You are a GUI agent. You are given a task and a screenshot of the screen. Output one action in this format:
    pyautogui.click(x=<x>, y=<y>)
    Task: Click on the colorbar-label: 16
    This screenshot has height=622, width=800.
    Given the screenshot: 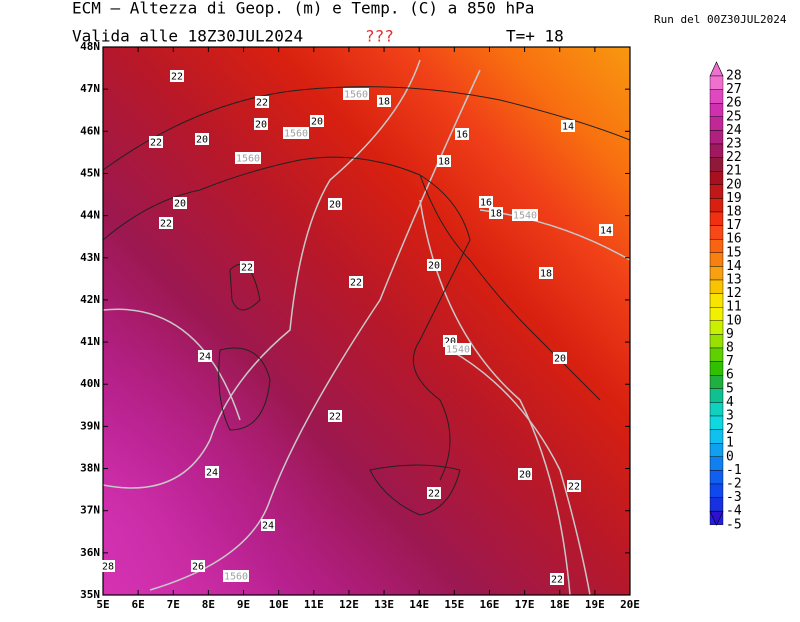 What is the action you would take?
    pyautogui.click(x=734, y=239)
    